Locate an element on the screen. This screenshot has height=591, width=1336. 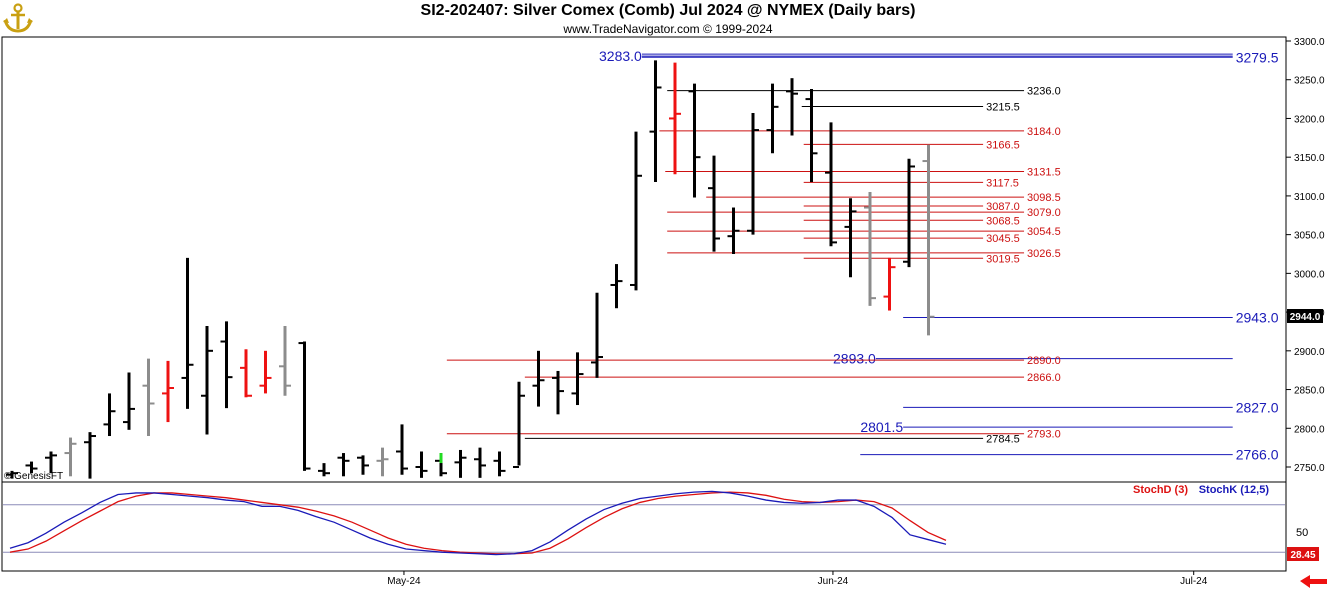
last-price-badge-bg is located at coordinates (1305, 316).